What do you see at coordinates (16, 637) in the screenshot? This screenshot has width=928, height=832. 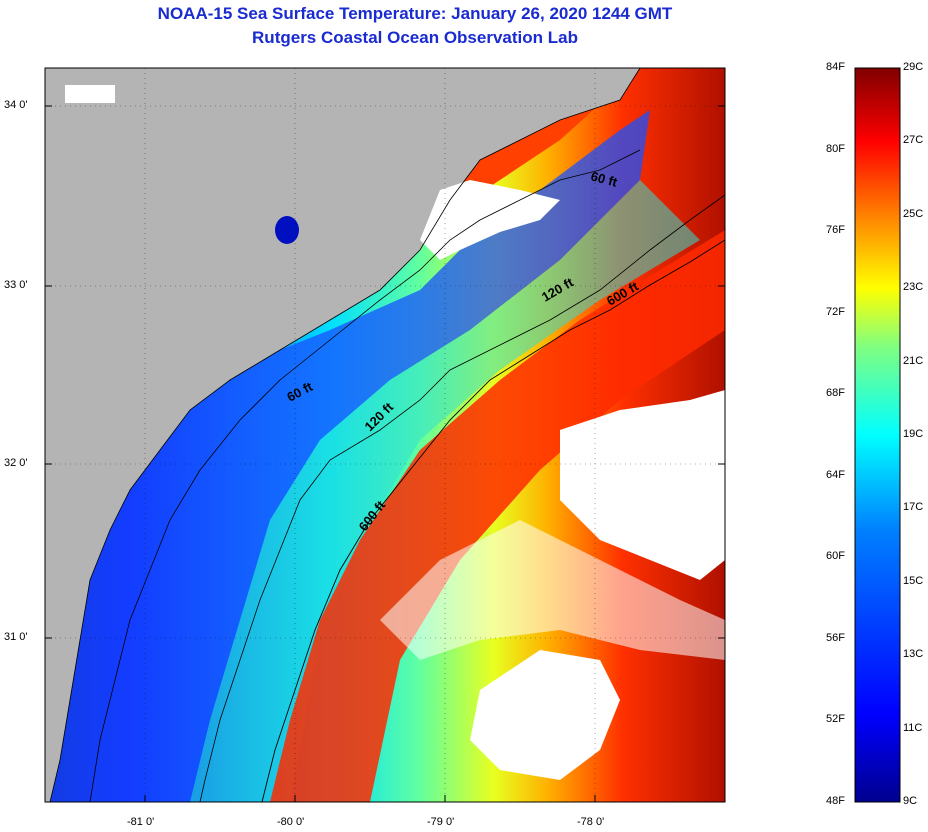 I see `lat-label: 31 0'` at bounding box center [16, 637].